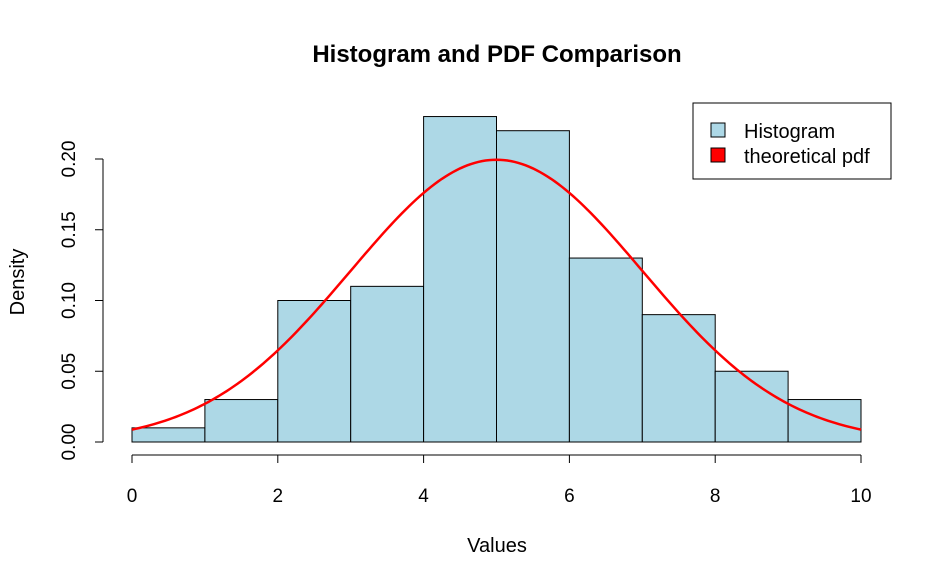  What do you see at coordinates (789, 132) in the screenshot?
I see `legend-label-histogram: Histogram` at bounding box center [789, 132].